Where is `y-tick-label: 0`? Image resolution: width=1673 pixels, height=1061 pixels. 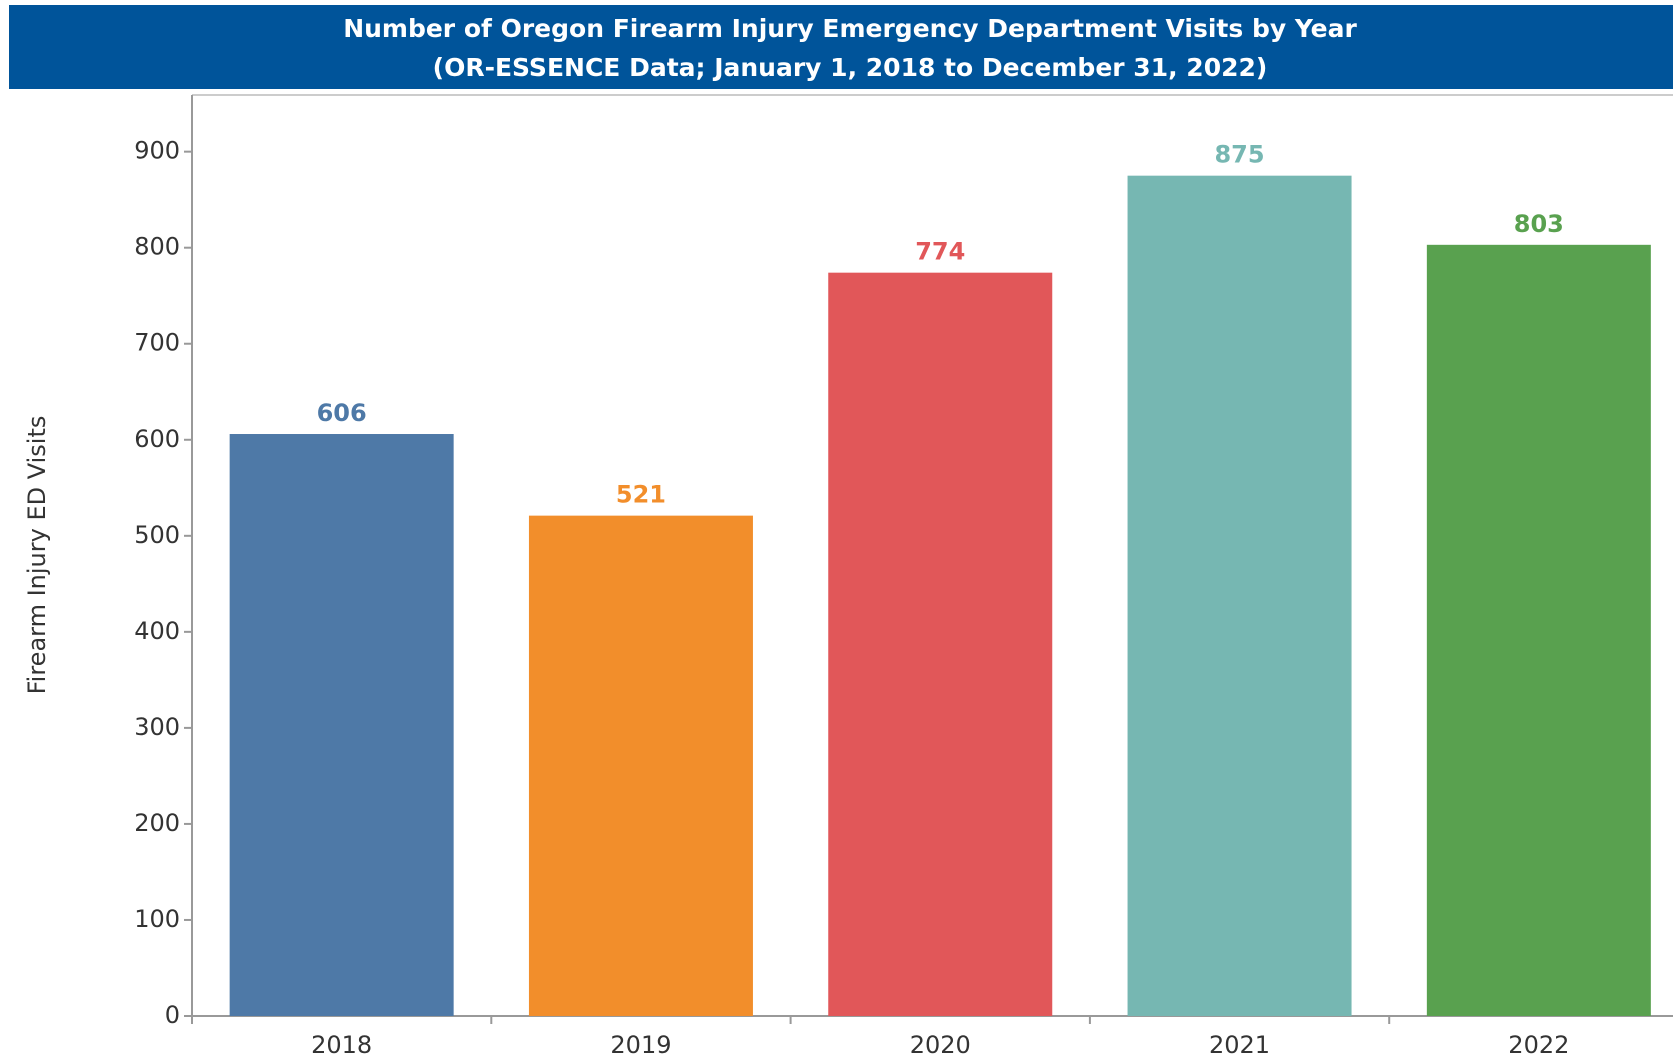 y-tick-label: 0 is located at coordinates (172, 1015).